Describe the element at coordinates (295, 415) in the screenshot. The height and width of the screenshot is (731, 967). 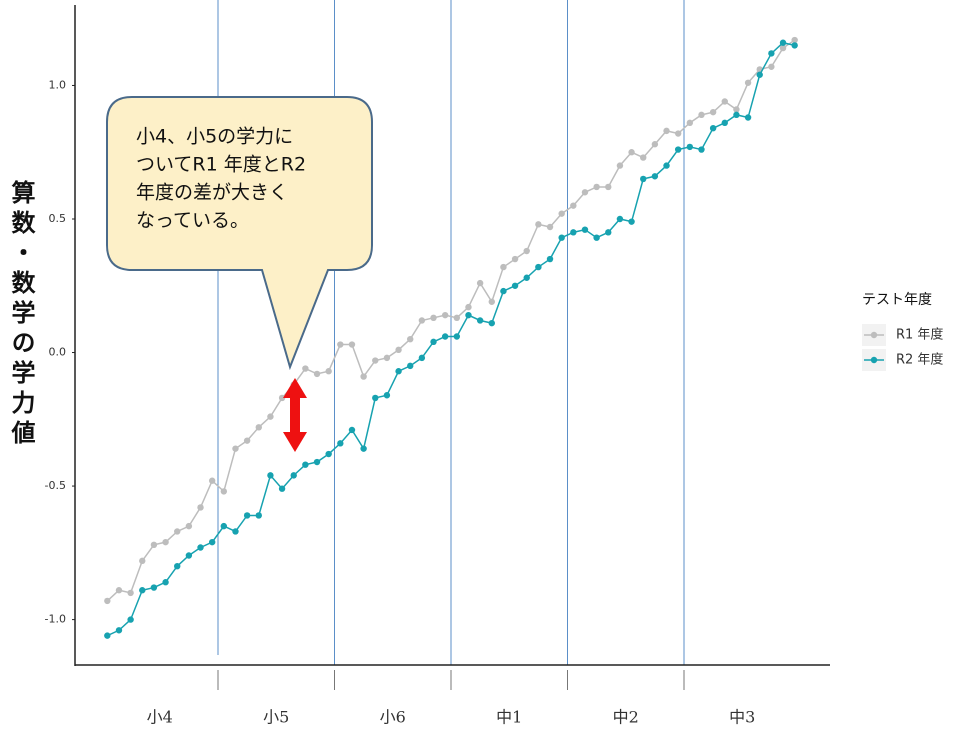
I see `difference-arrow` at that location.